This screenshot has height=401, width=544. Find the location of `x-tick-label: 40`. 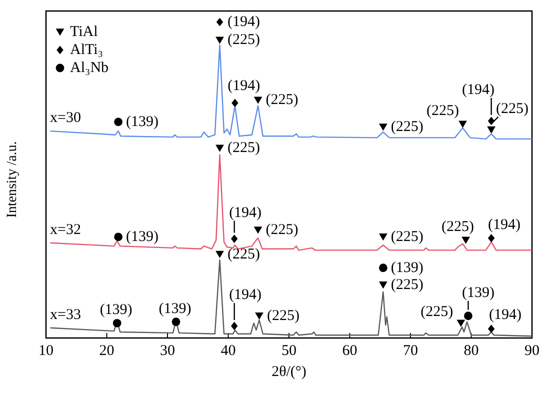

x-tick-label: 40 is located at coordinates (228, 351).